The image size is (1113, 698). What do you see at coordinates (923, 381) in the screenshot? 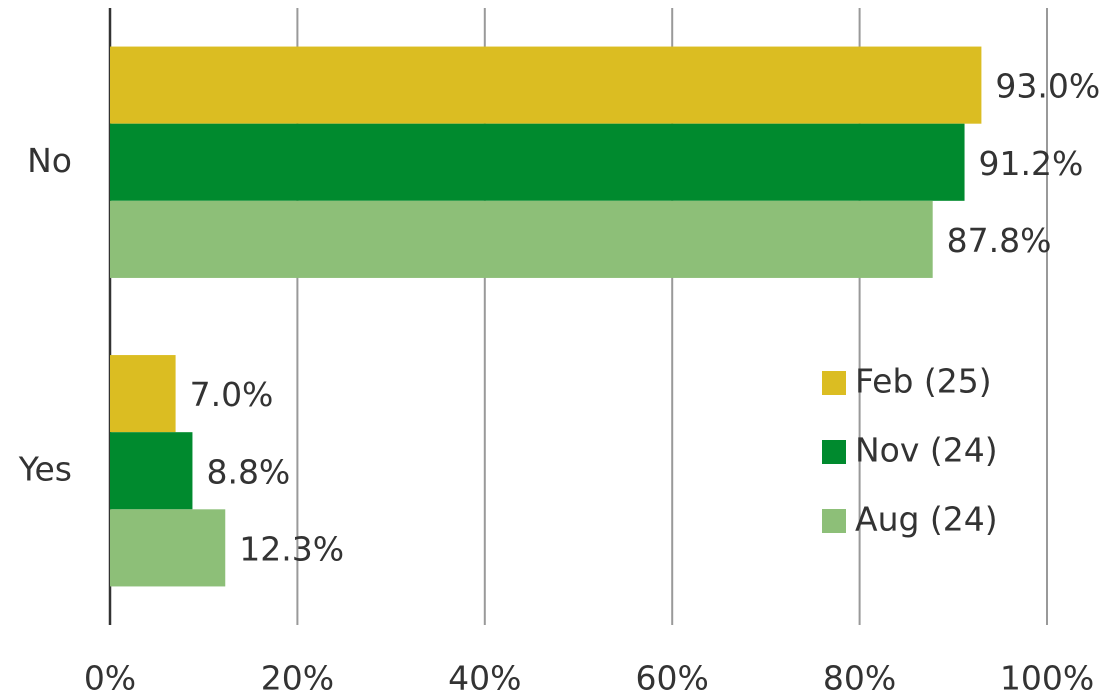
I see `legend-label: Feb (25)` at bounding box center [923, 381].